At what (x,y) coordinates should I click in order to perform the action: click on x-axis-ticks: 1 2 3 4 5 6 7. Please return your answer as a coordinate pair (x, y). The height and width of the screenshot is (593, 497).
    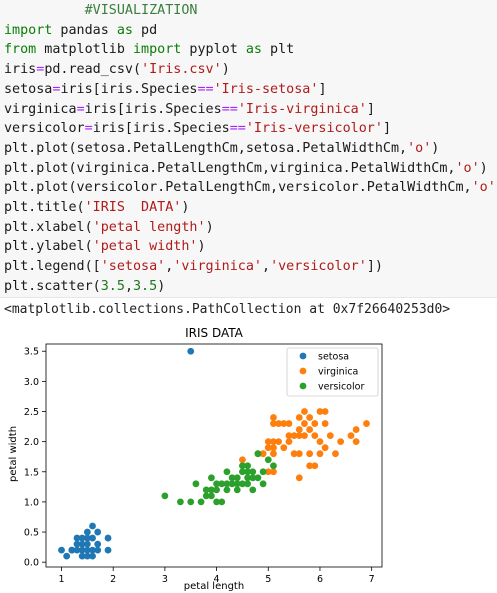
    Looking at the image, I should click on (216, 576).